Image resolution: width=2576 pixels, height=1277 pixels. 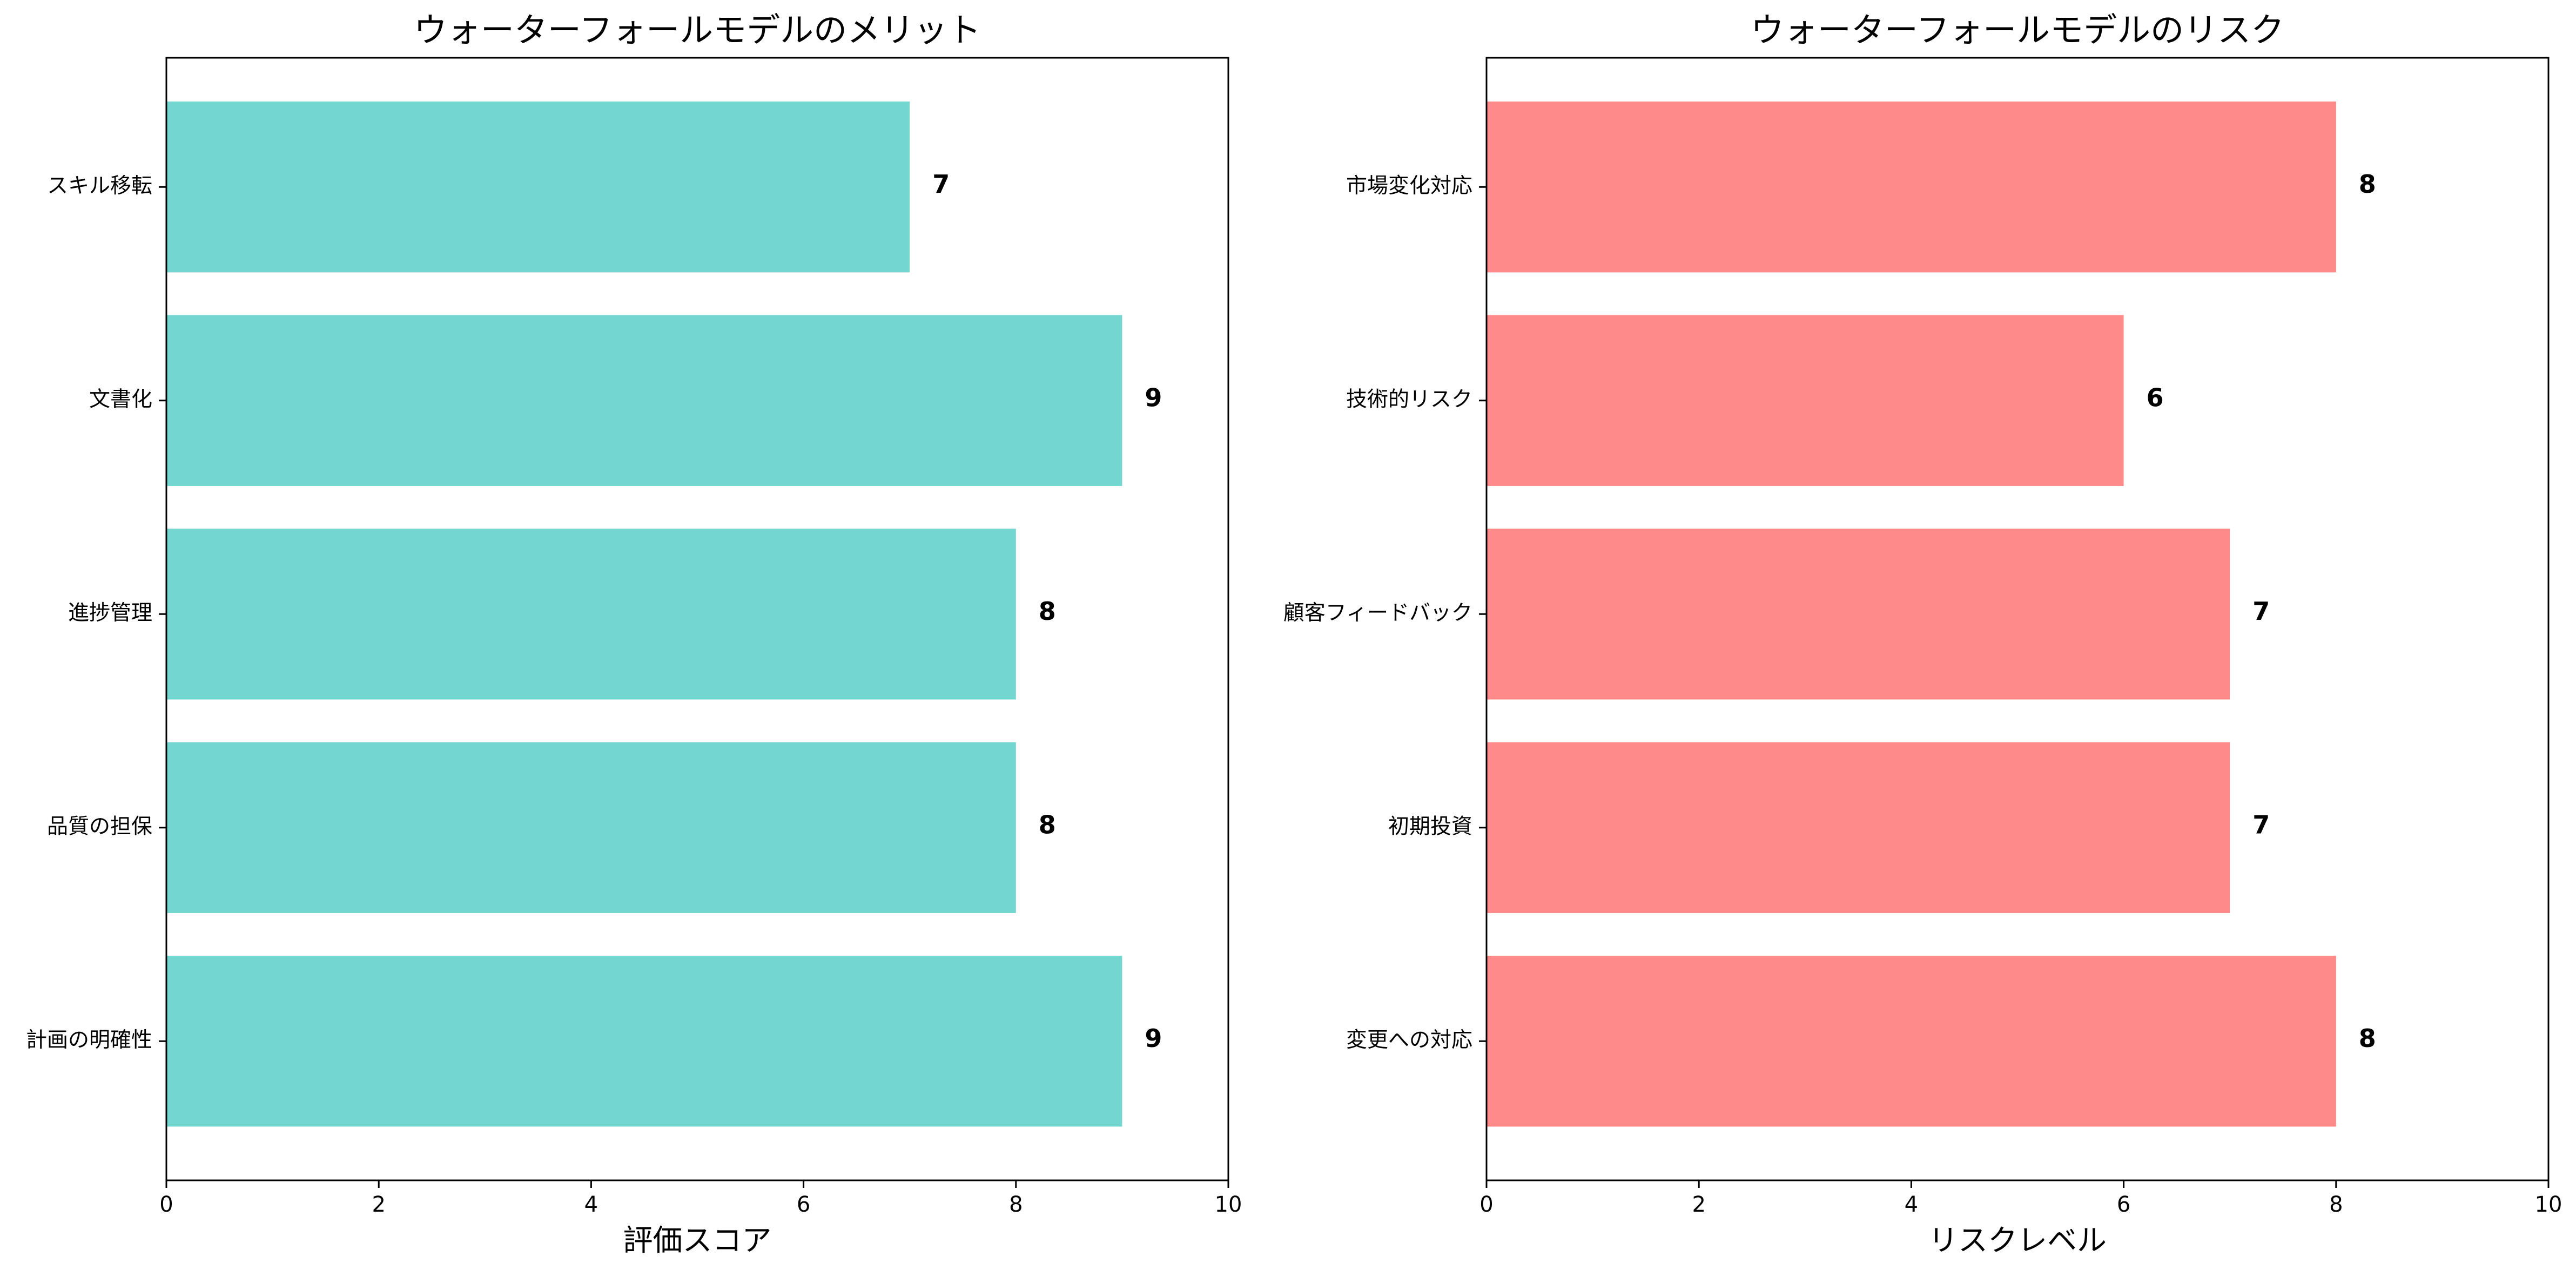 What do you see at coordinates (378, 1204) in the screenshot?
I see `merit-x-tick-label: 2` at bounding box center [378, 1204].